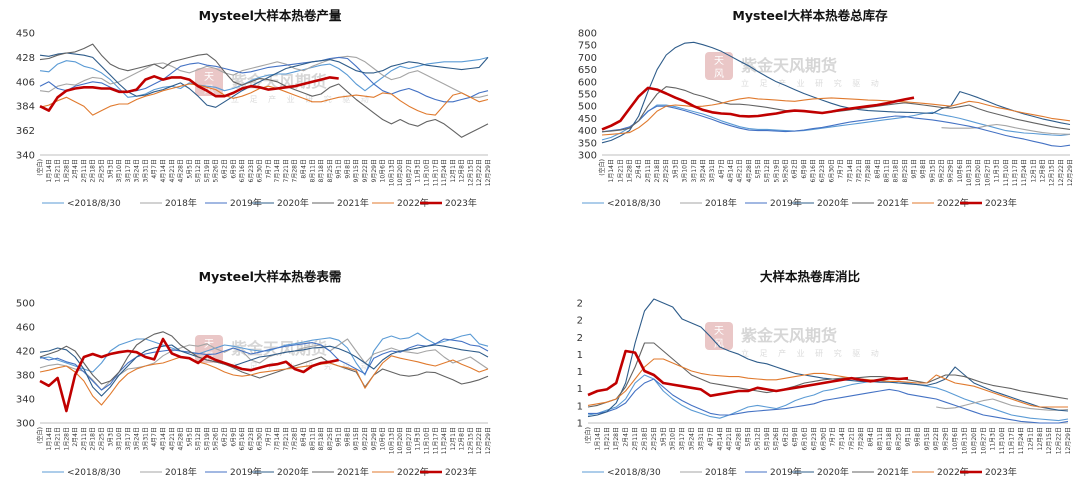 This screenshot has width=1080, height=495. I want to click on x-tick-label: 3月24日, so click(137, 438).